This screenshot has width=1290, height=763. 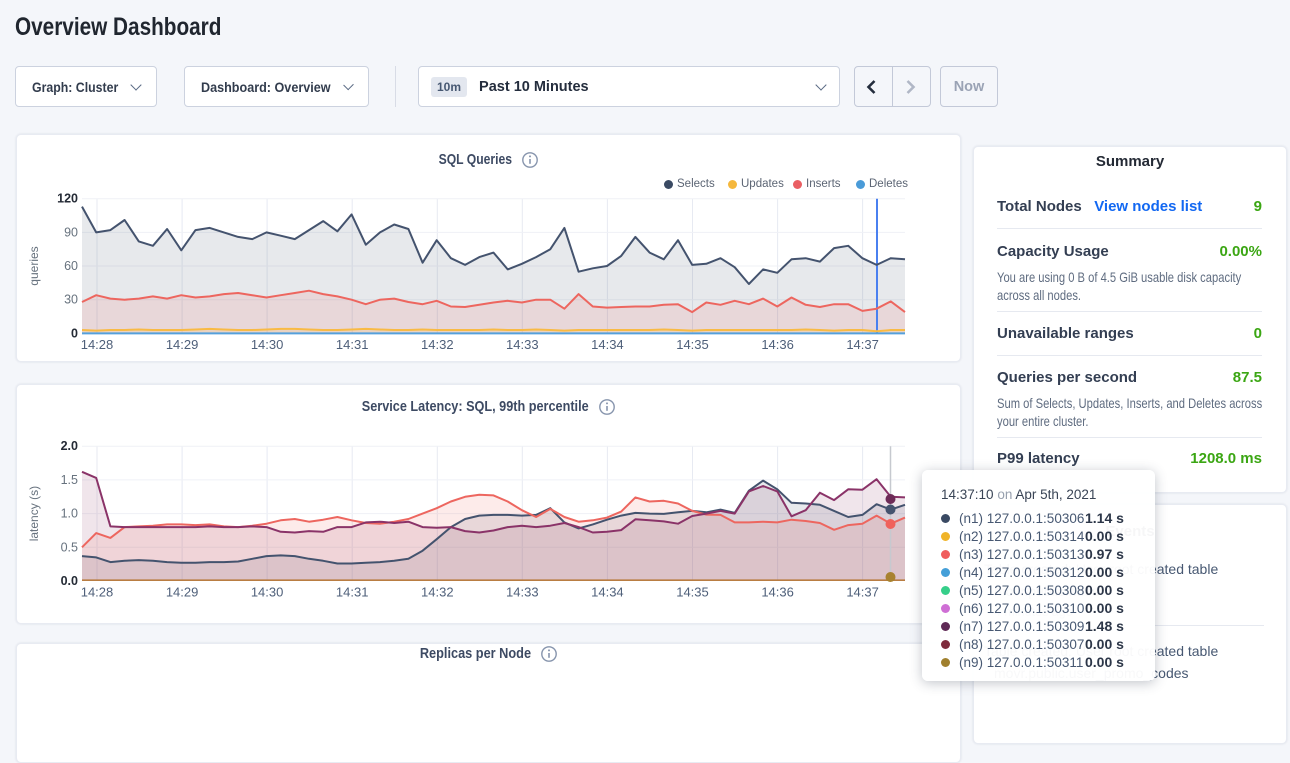 I want to click on svg-text: 0.0, so click(x=69, y=581).